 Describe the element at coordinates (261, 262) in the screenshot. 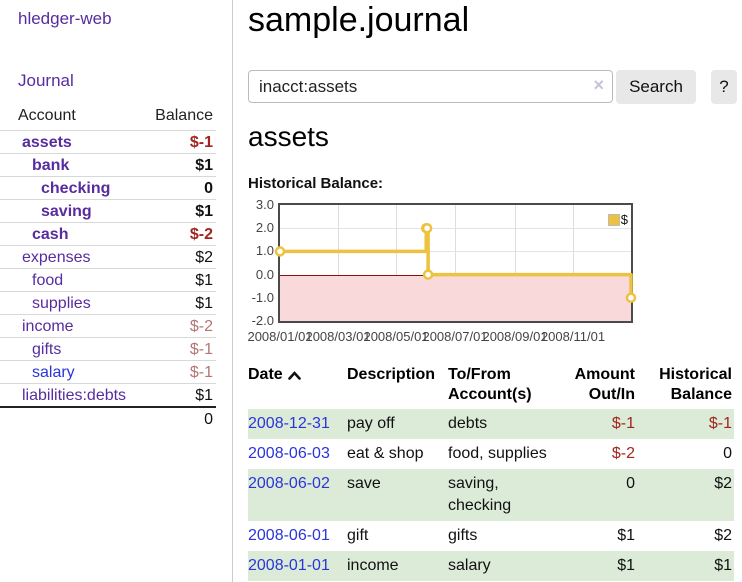

I see `chart-y-axis: 3.0 2.0 1.0 0.0 -1.0 -2.0` at that location.